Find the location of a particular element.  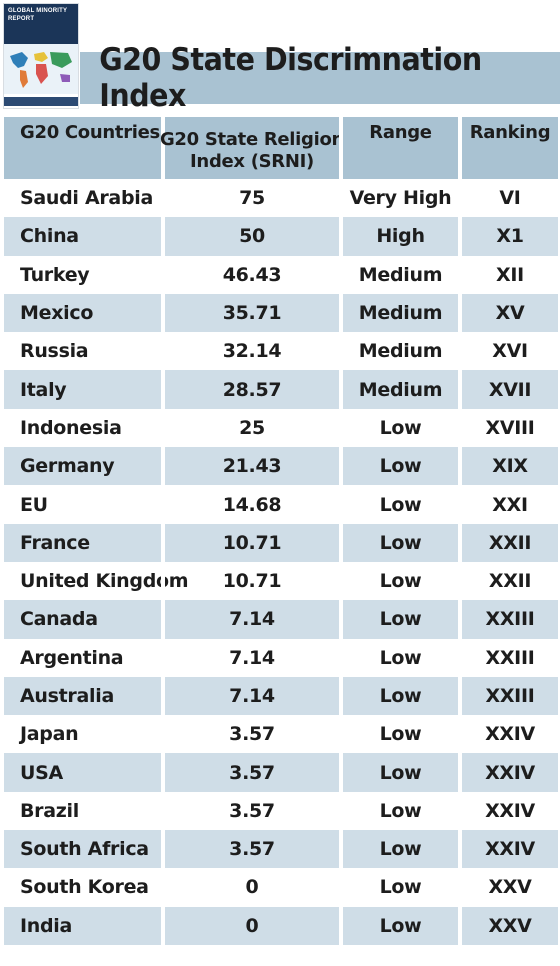

country-cell: Australia is located at coordinates (67, 696).